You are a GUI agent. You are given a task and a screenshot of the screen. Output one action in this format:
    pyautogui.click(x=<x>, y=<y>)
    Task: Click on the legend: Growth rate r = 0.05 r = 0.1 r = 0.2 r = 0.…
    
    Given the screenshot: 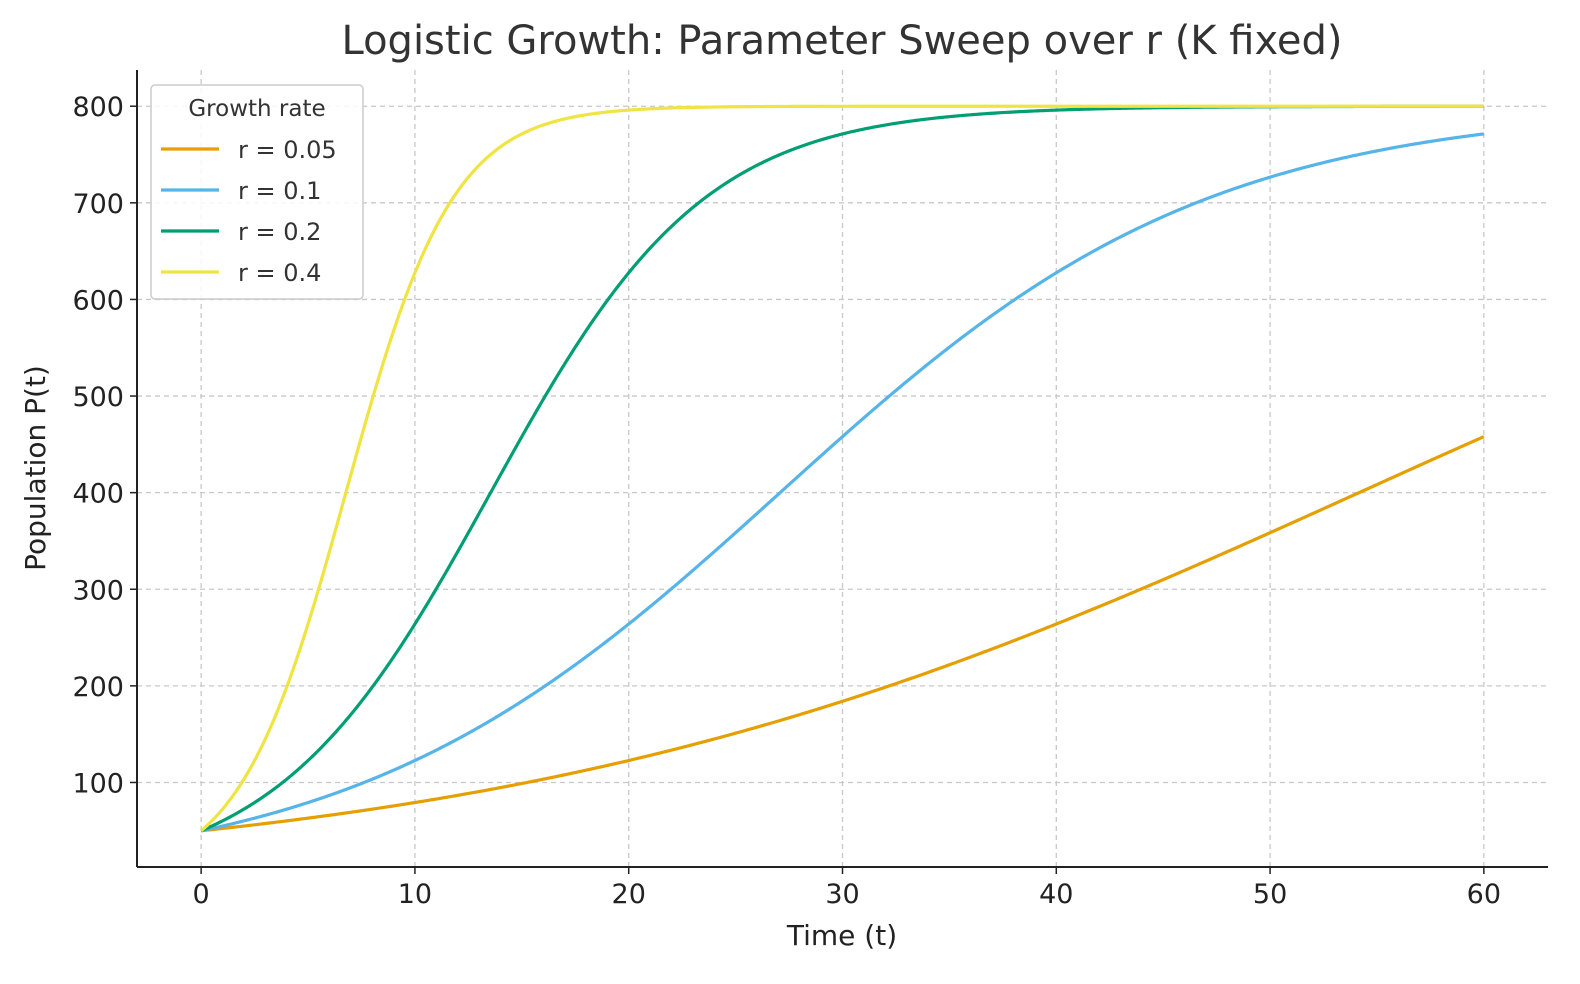 What is the action you would take?
    pyautogui.click(x=257, y=192)
    